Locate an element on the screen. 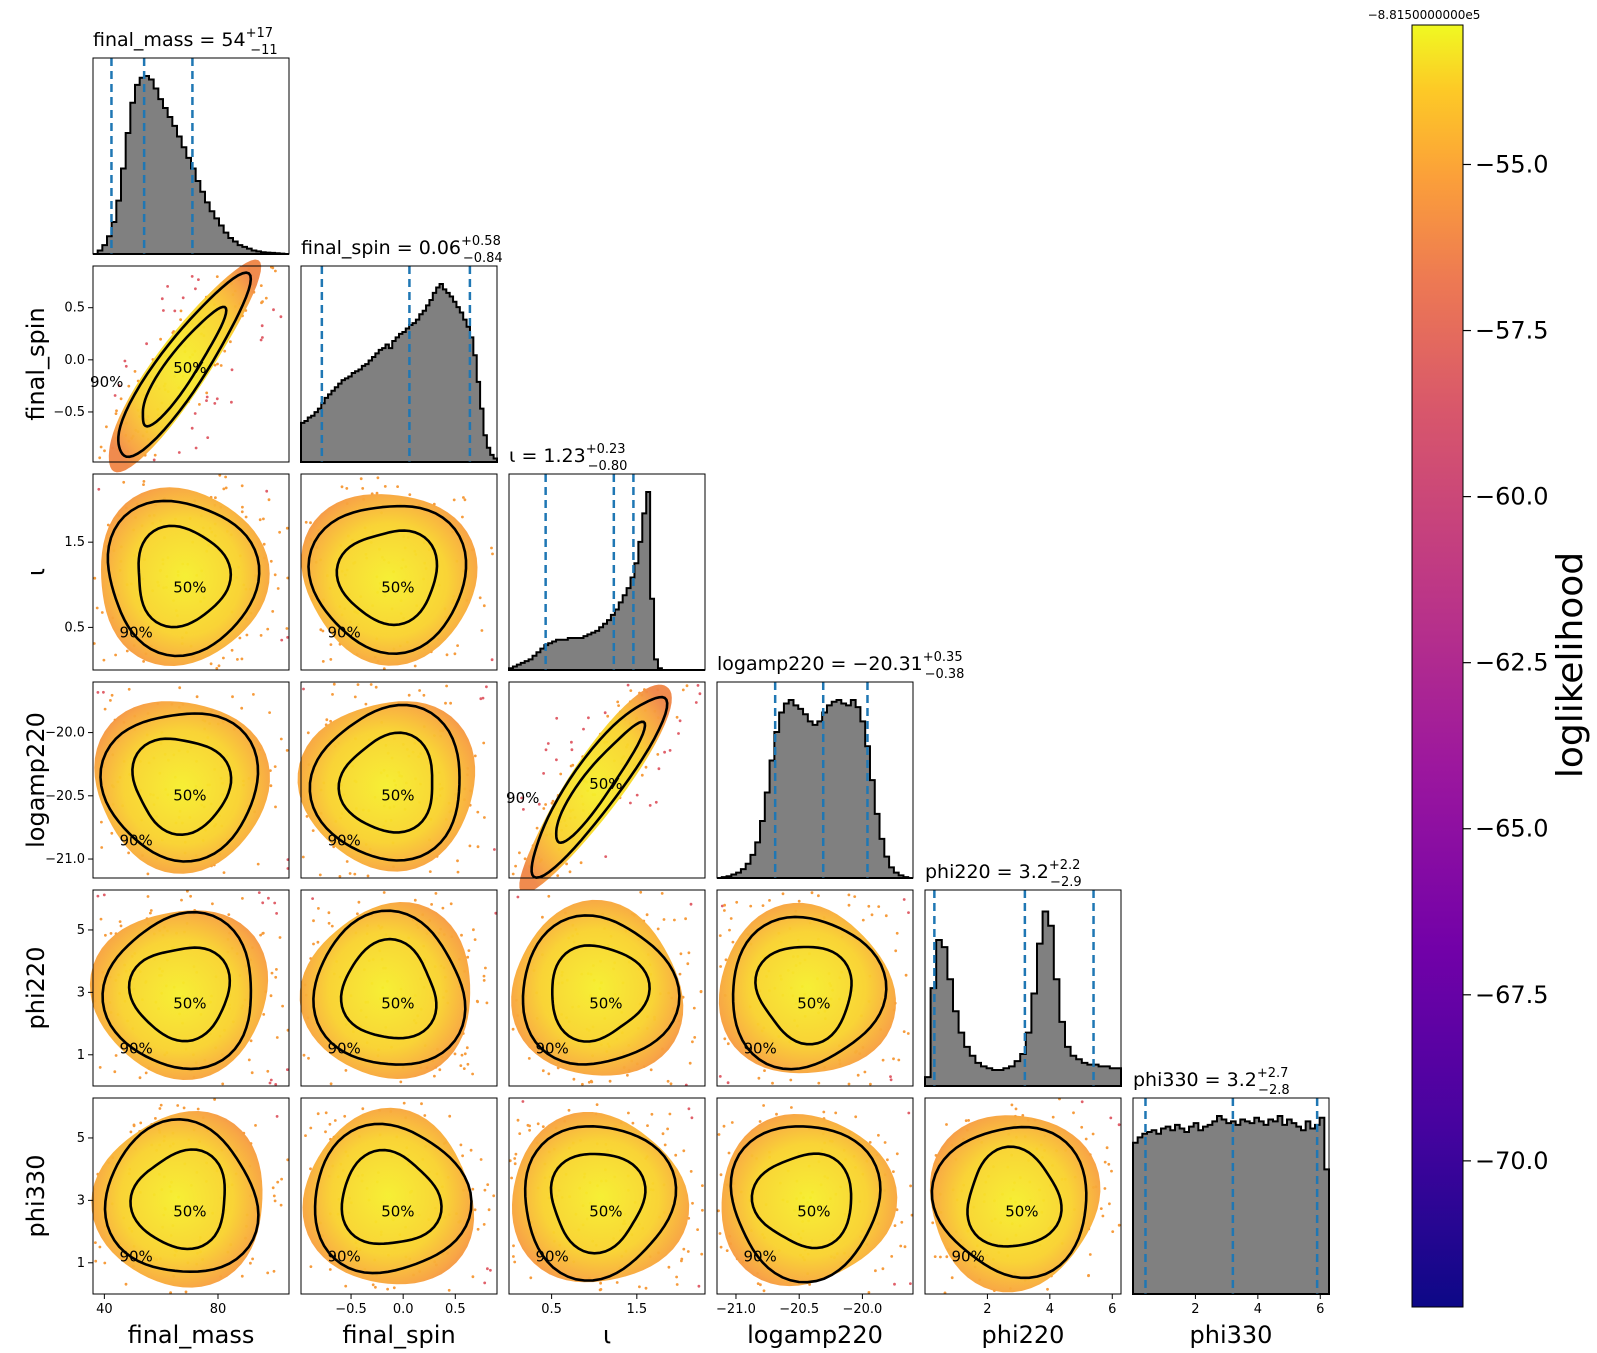 This screenshot has width=1597, height=1353. title-minus: −2.9 is located at coordinates (1066, 882).